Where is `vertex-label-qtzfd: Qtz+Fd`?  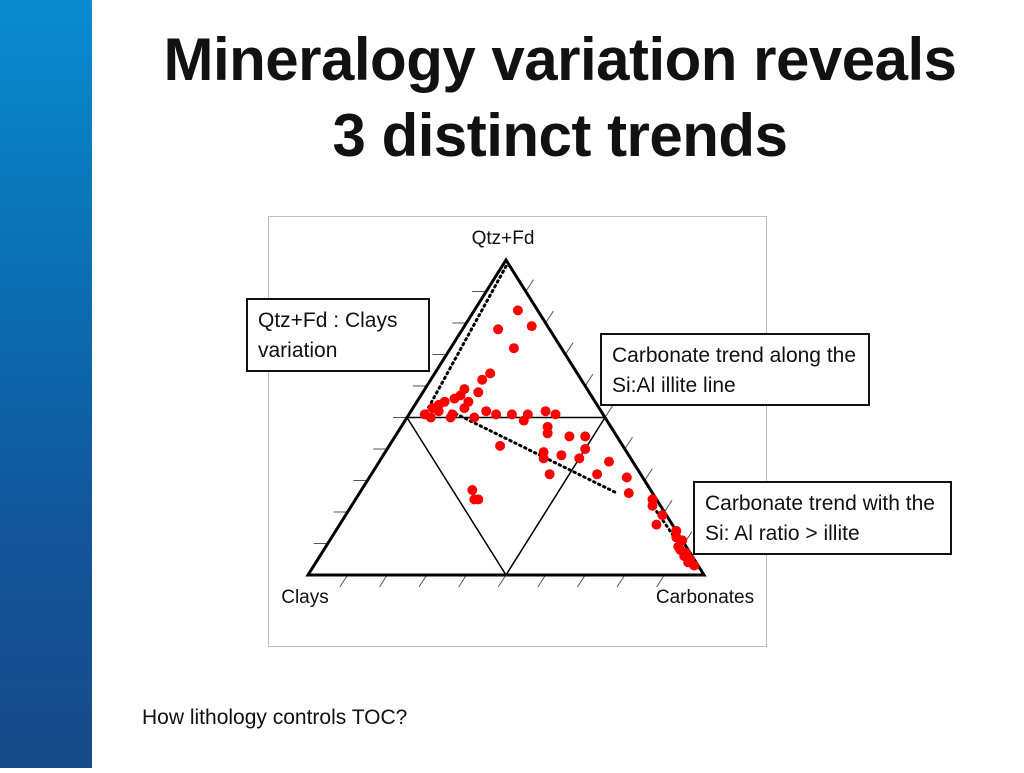 vertex-label-qtzfd: Qtz+Fd is located at coordinates (503, 238).